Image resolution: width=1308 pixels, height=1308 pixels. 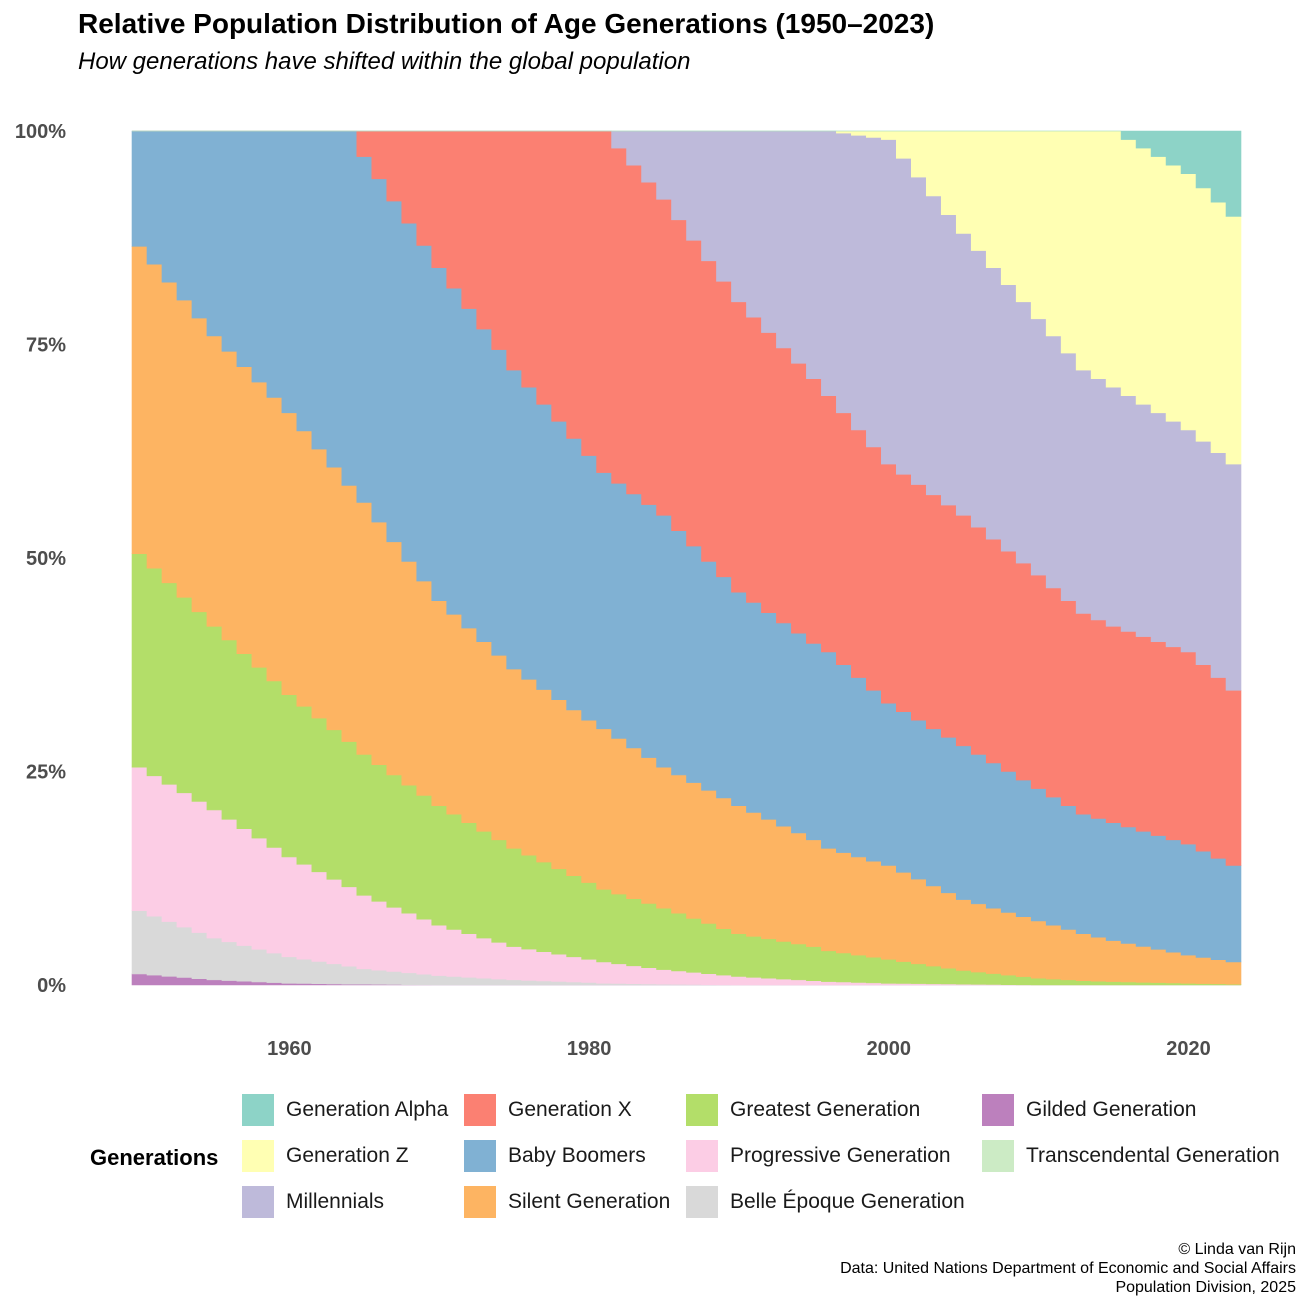 I want to click on legend-label: Generation X, so click(x=570, y=1109).